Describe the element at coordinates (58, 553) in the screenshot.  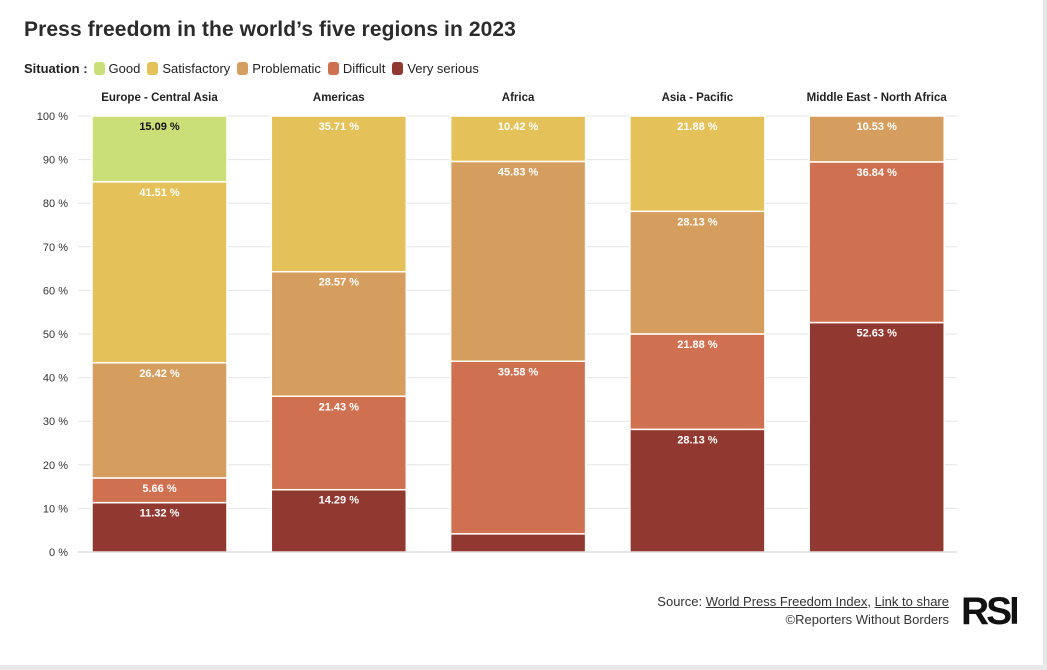
I see `y-tick-label: 0 %` at that location.